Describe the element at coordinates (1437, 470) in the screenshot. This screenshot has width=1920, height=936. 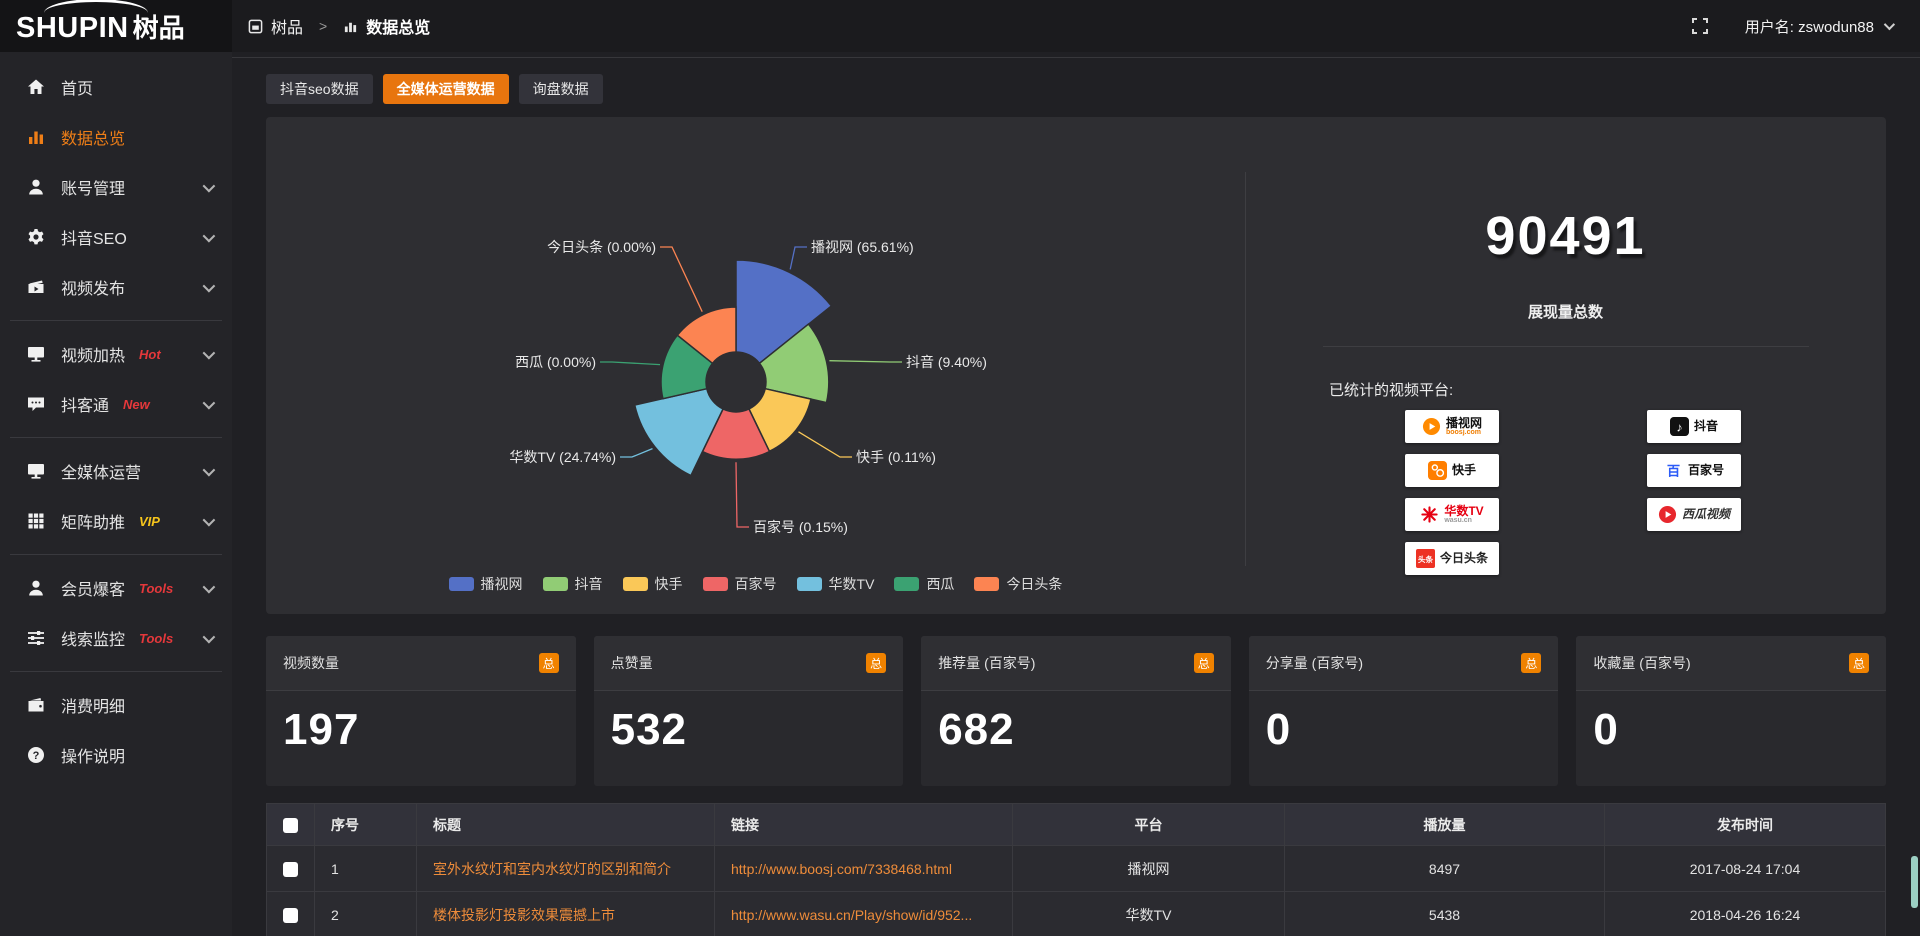
I see `kuaishou-logo-icon` at that location.